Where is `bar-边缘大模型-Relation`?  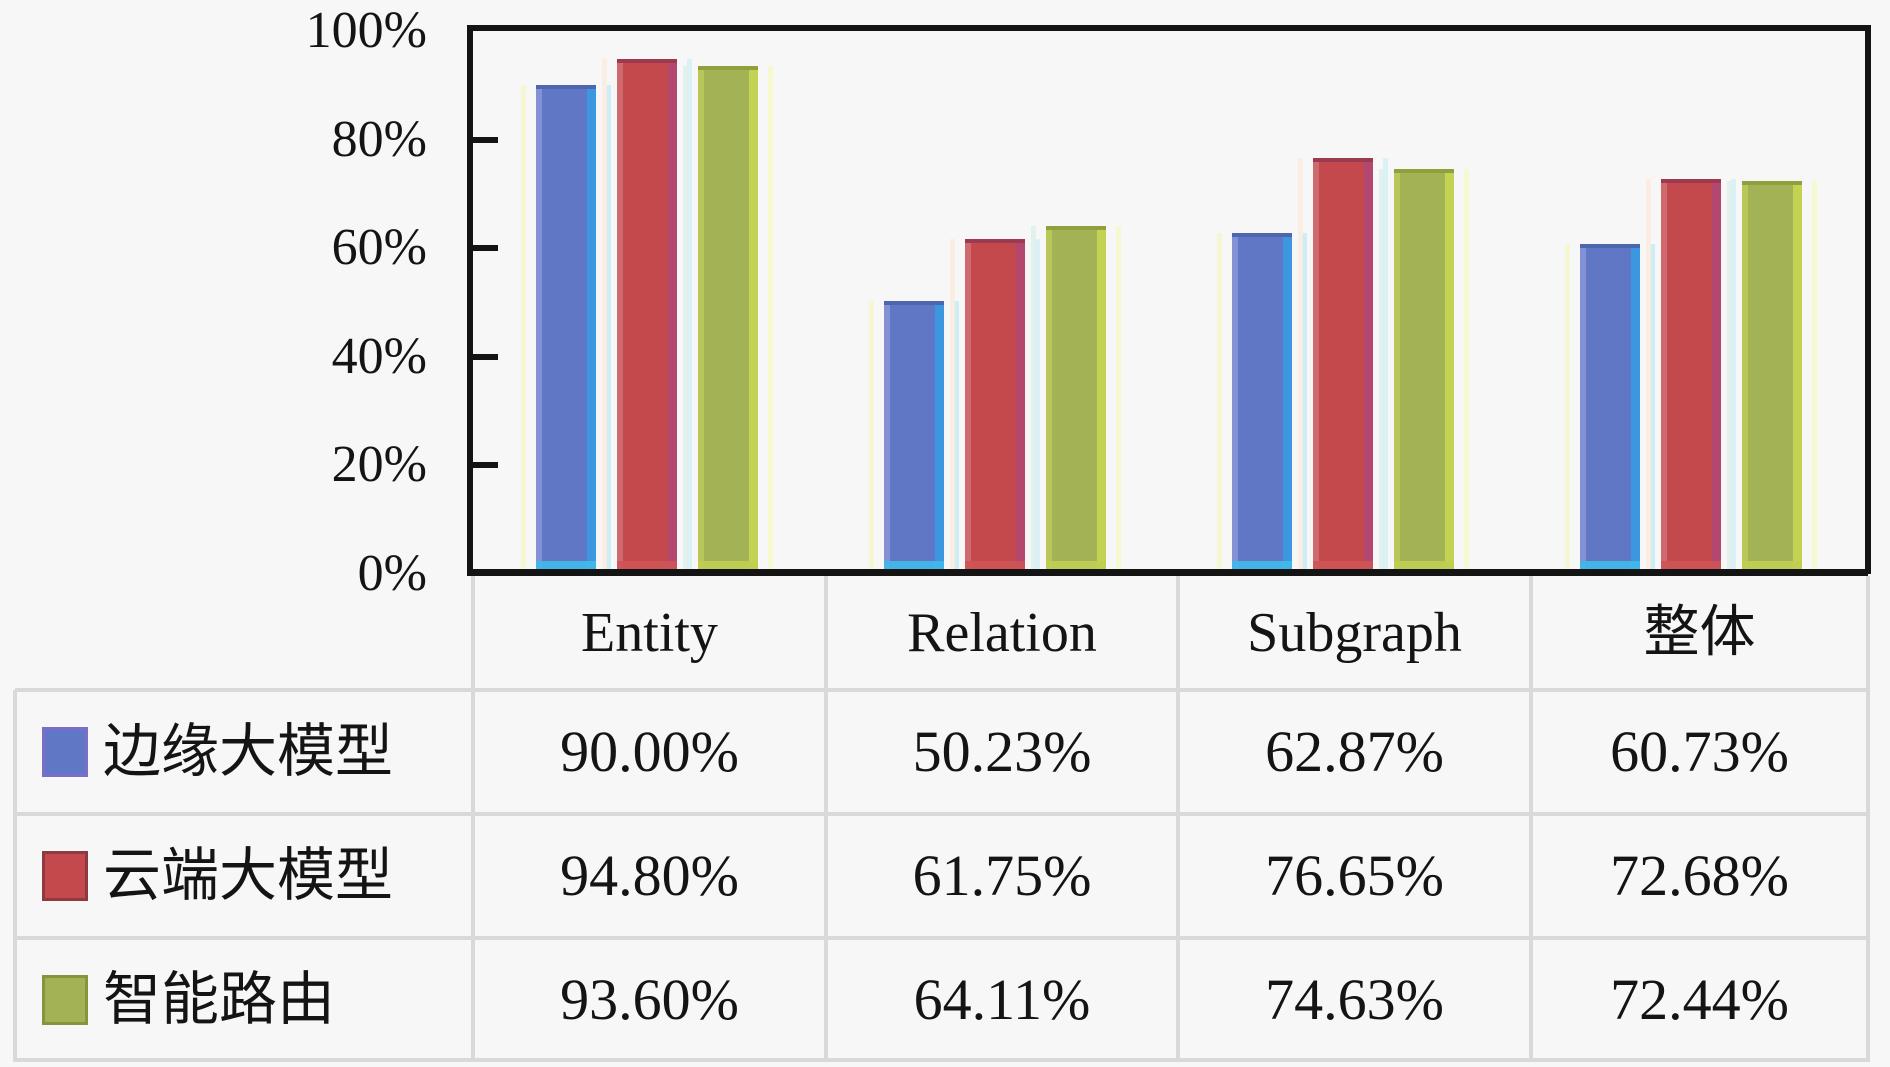
bar-边缘大模型-Relation is located at coordinates (914, 437).